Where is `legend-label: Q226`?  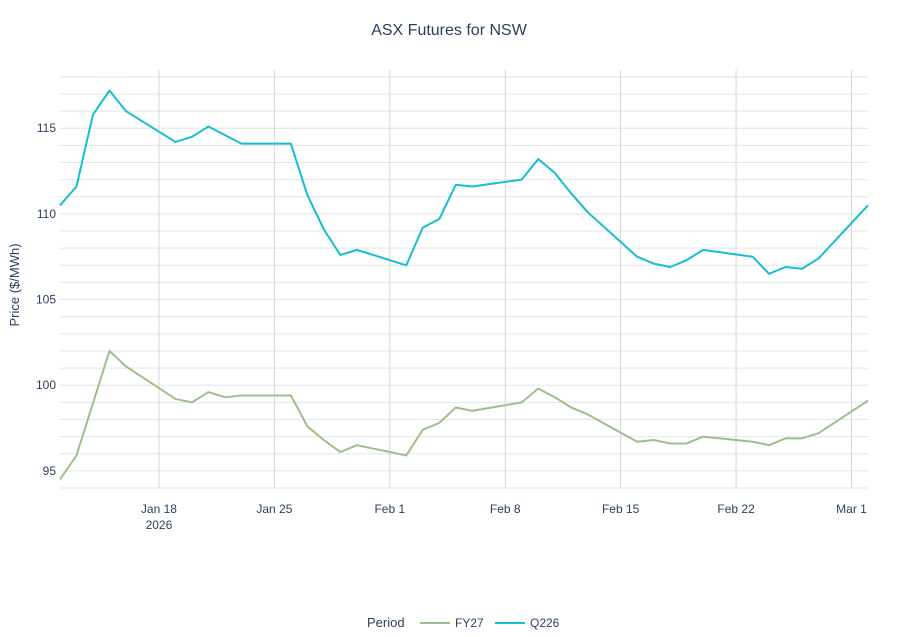
legend-label: Q226 is located at coordinates (545, 623).